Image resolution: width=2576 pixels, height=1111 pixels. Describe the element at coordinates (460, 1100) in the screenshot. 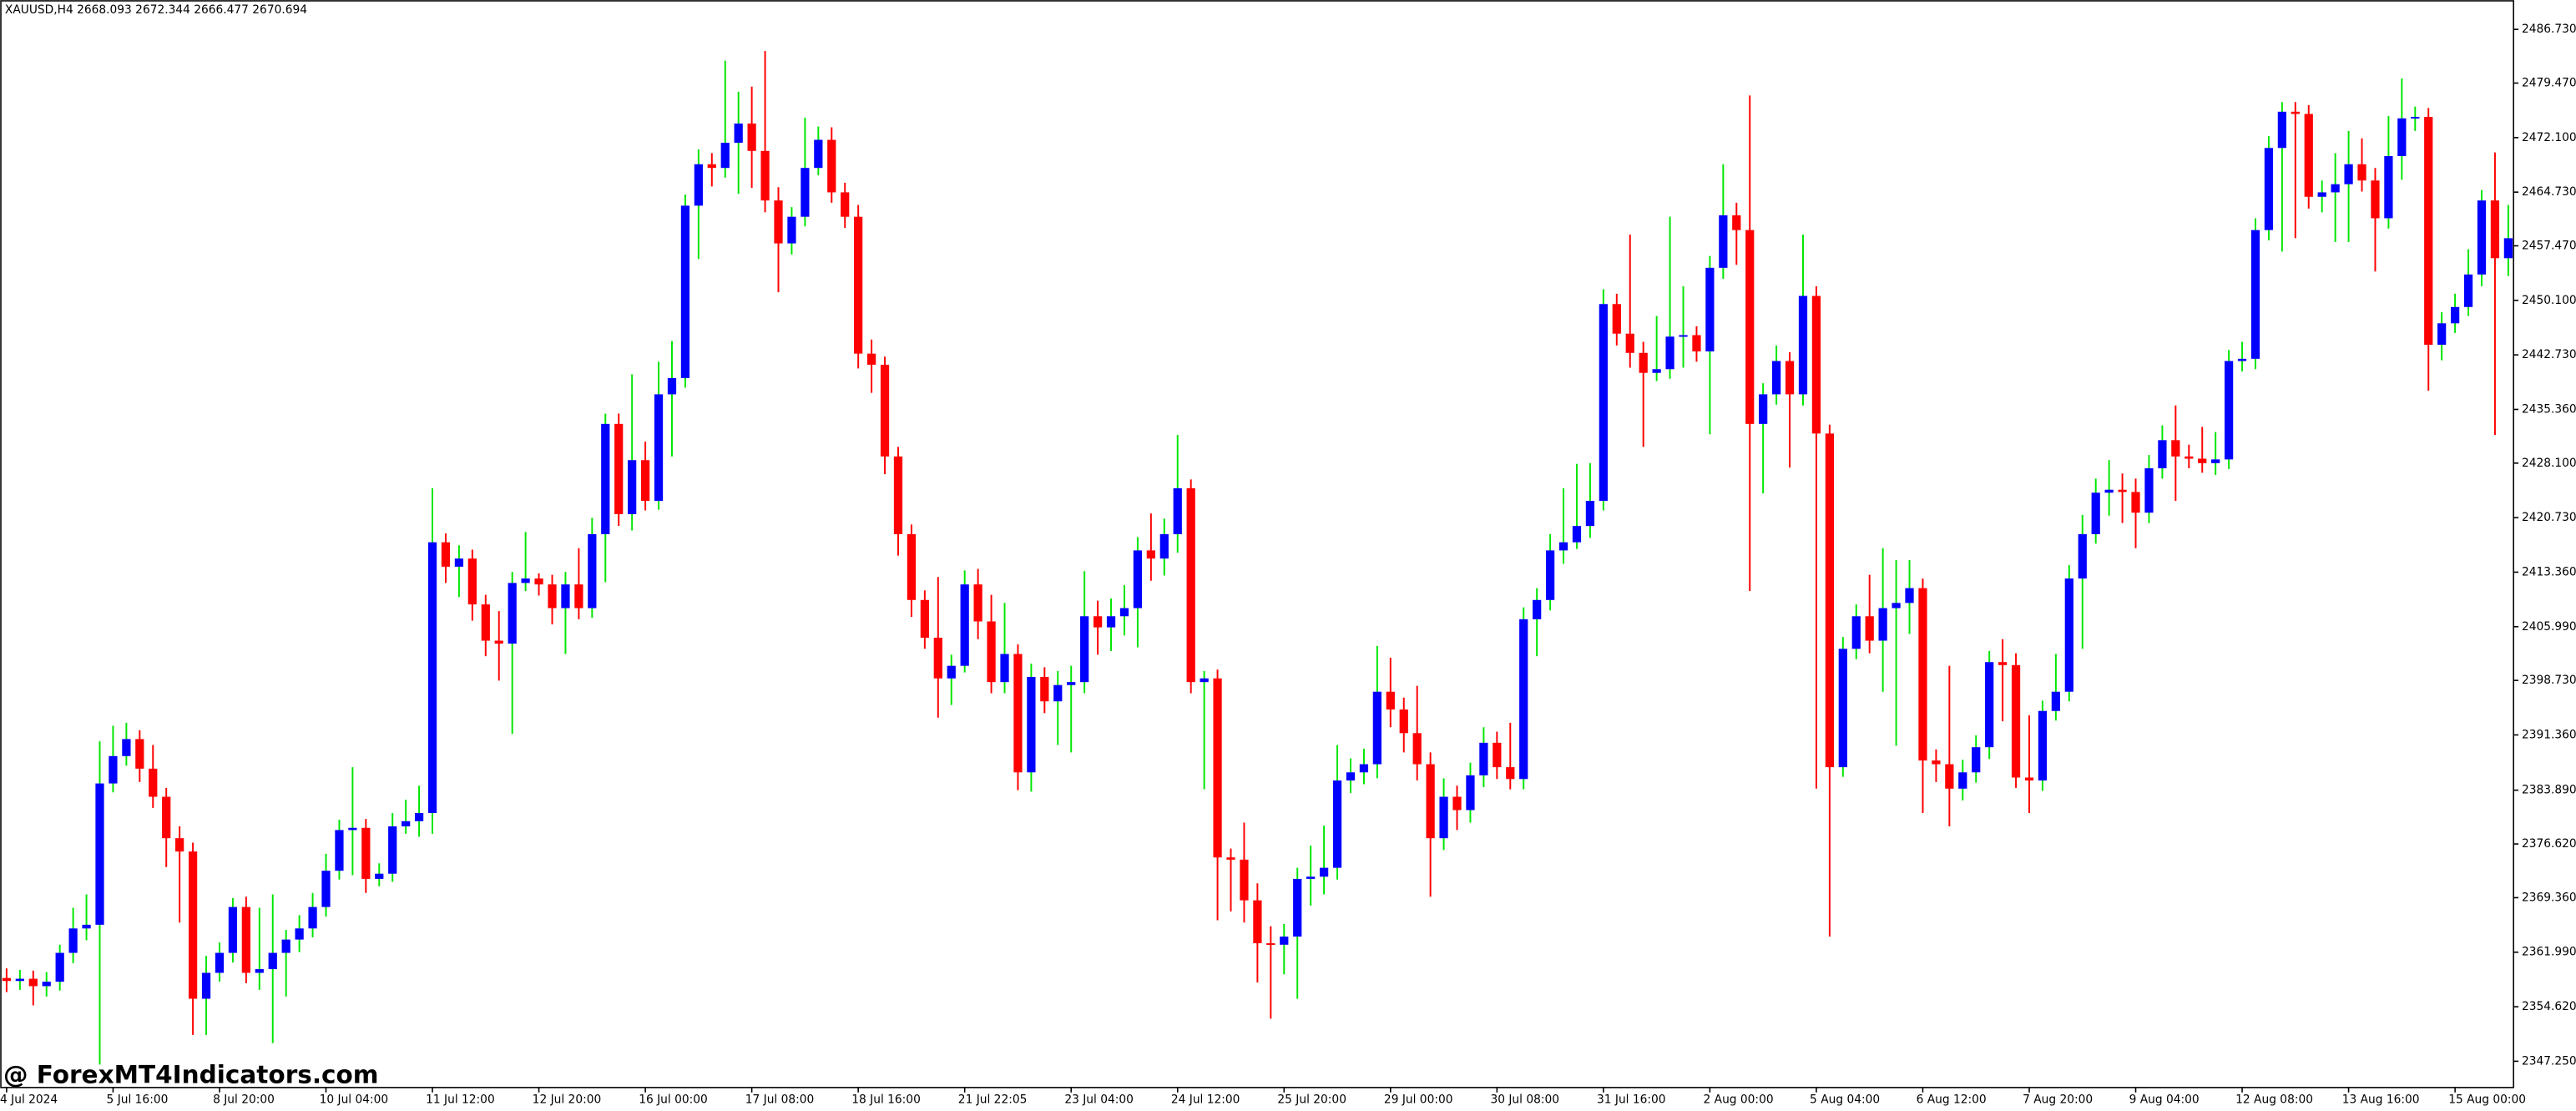

I see `x-tick-label: 11 Jul 12:00` at that location.